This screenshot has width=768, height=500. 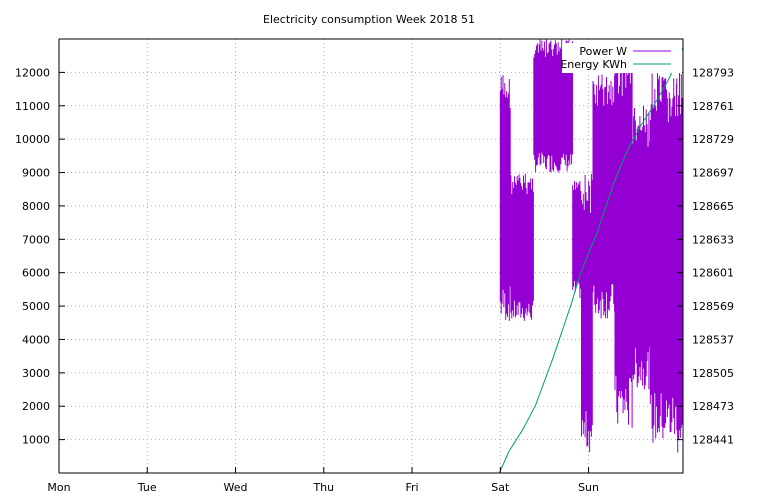 I want to click on y-tick-label-left: 1000, so click(x=36, y=440).